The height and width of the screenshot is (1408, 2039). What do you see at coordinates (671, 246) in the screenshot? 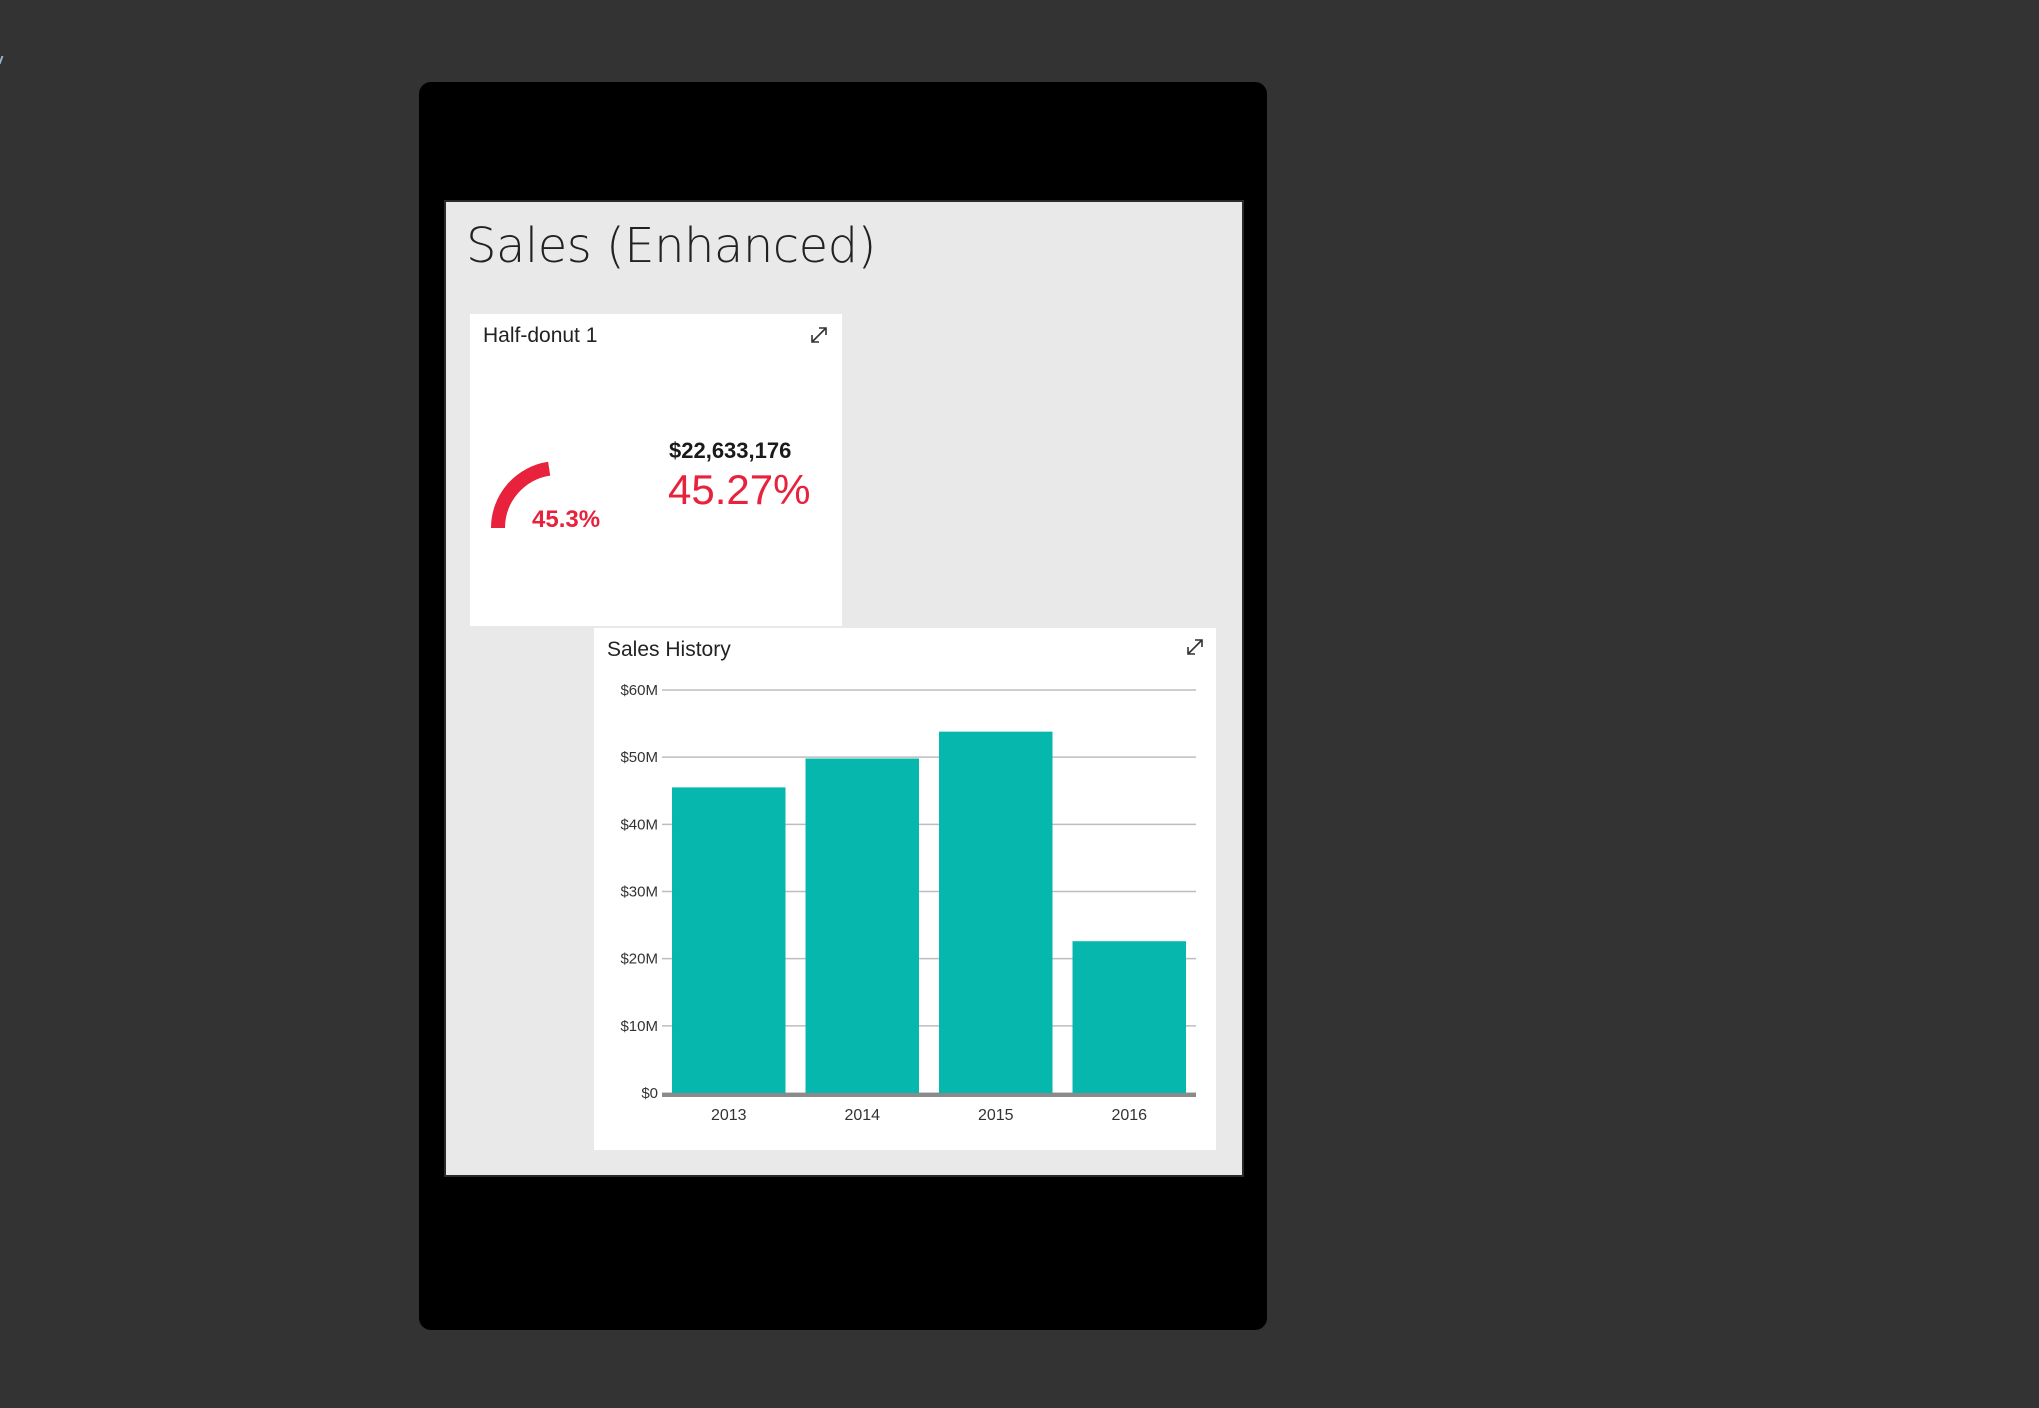
I see `page-title: Sales (Enhanced)` at bounding box center [671, 246].